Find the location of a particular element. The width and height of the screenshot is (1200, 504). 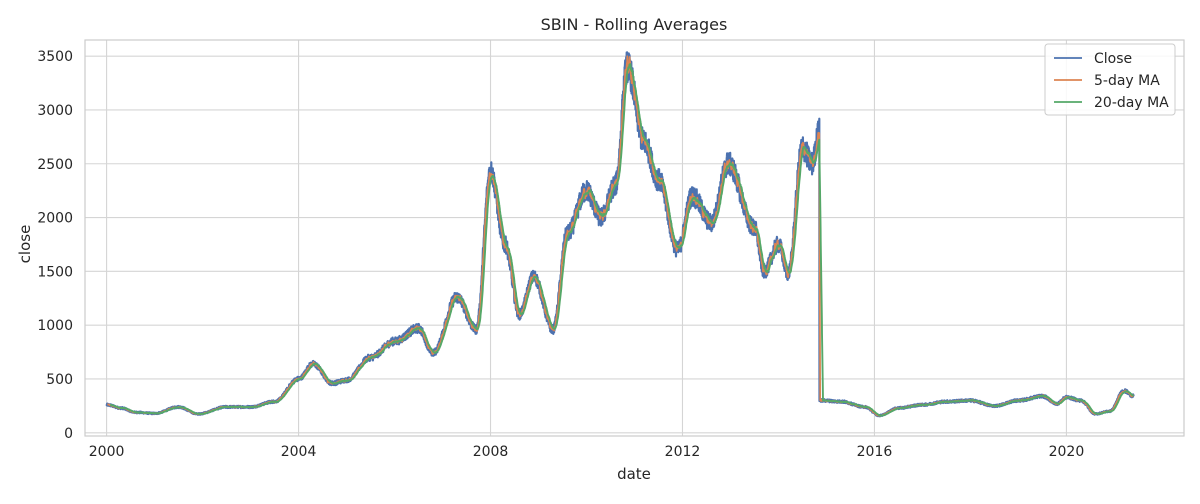

x-tick-label: 2012 is located at coordinates (683, 452).